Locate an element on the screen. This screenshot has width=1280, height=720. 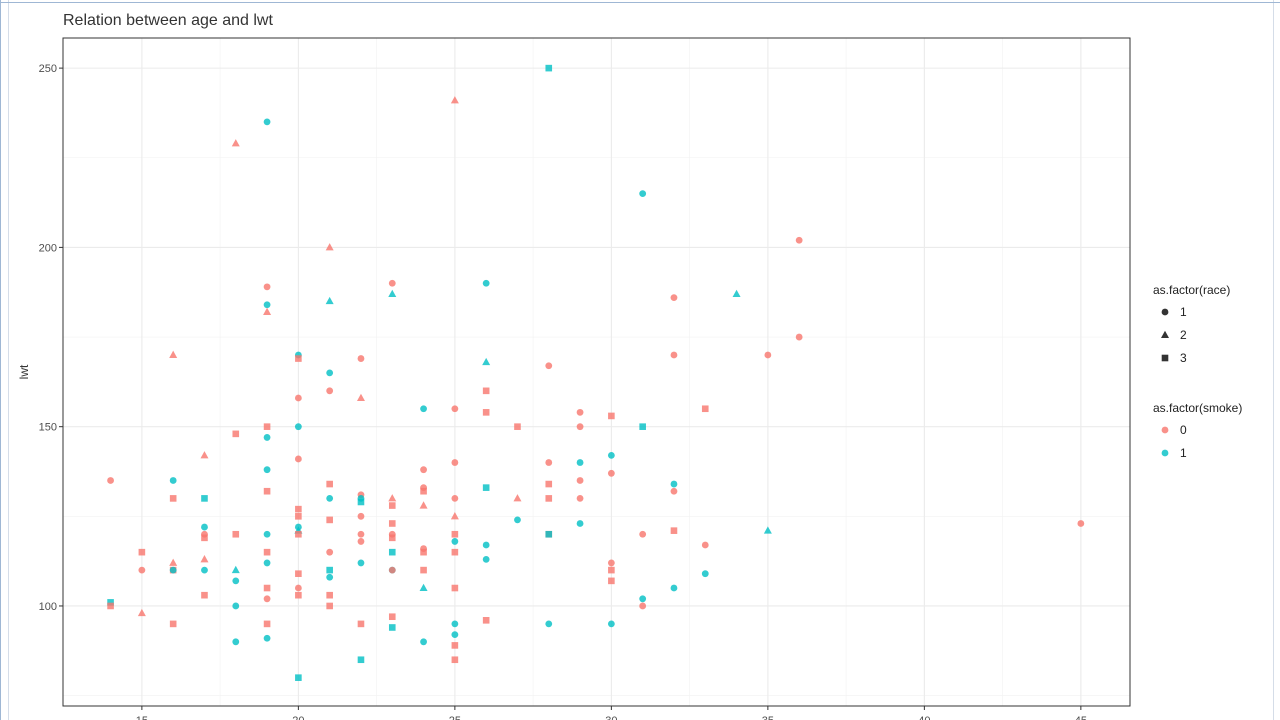
y-tick-label: 100 is located at coordinates (48, 607).